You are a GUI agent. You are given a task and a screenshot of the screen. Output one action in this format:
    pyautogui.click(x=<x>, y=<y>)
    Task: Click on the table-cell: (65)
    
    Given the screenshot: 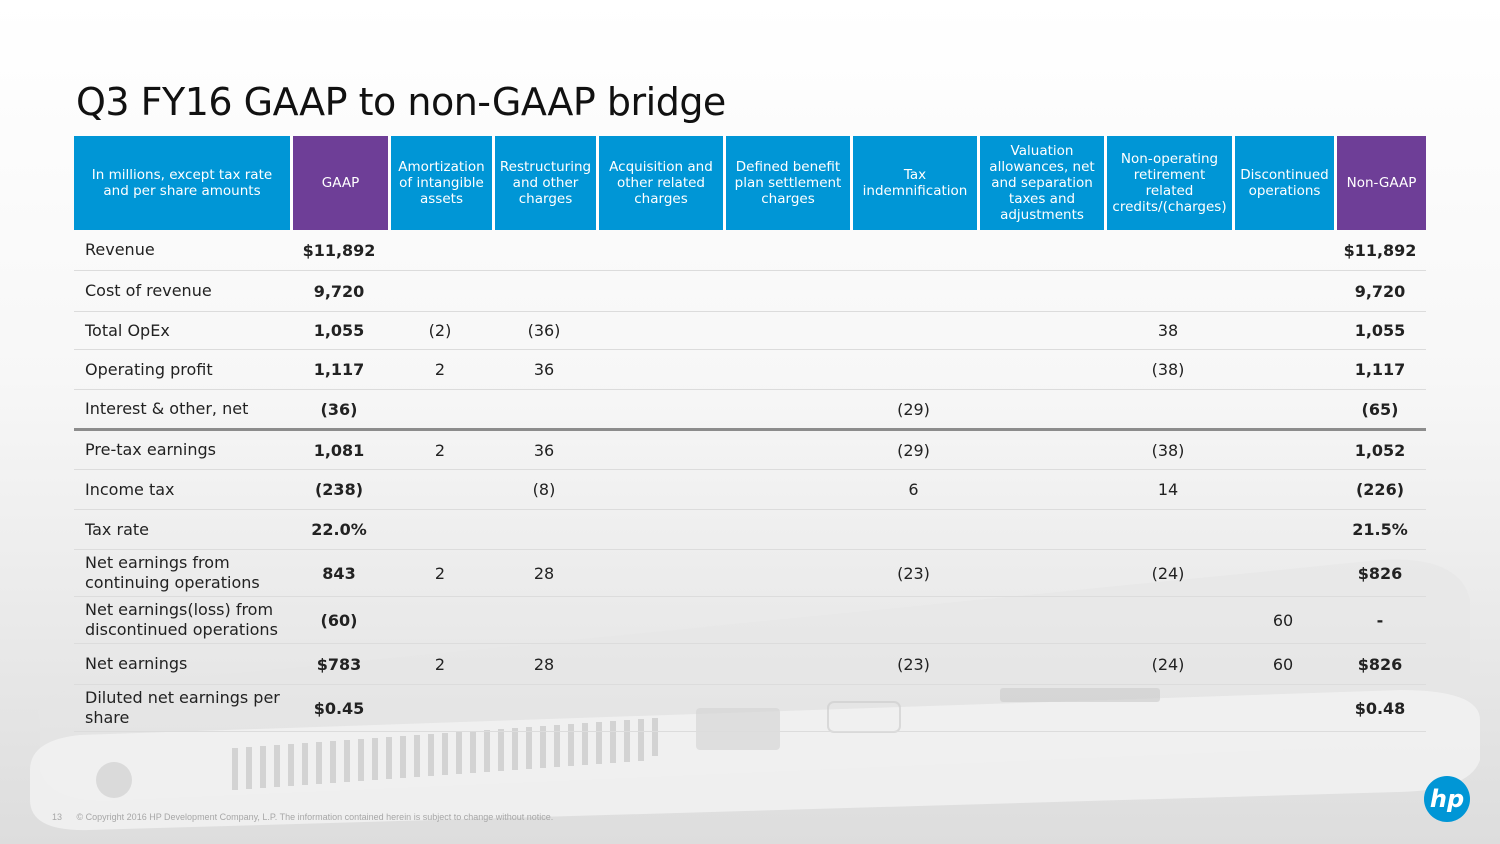 What is the action you would take?
    pyautogui.click(x=1380, y=410)
    